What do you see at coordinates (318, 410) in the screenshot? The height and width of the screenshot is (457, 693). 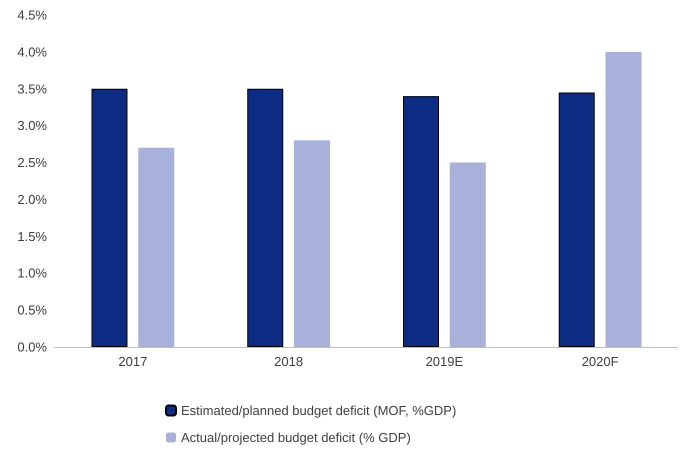 I see `legend-label: Estimated/planned budget deficit (MOF, %GDP)` at bounding box center [318, 410].